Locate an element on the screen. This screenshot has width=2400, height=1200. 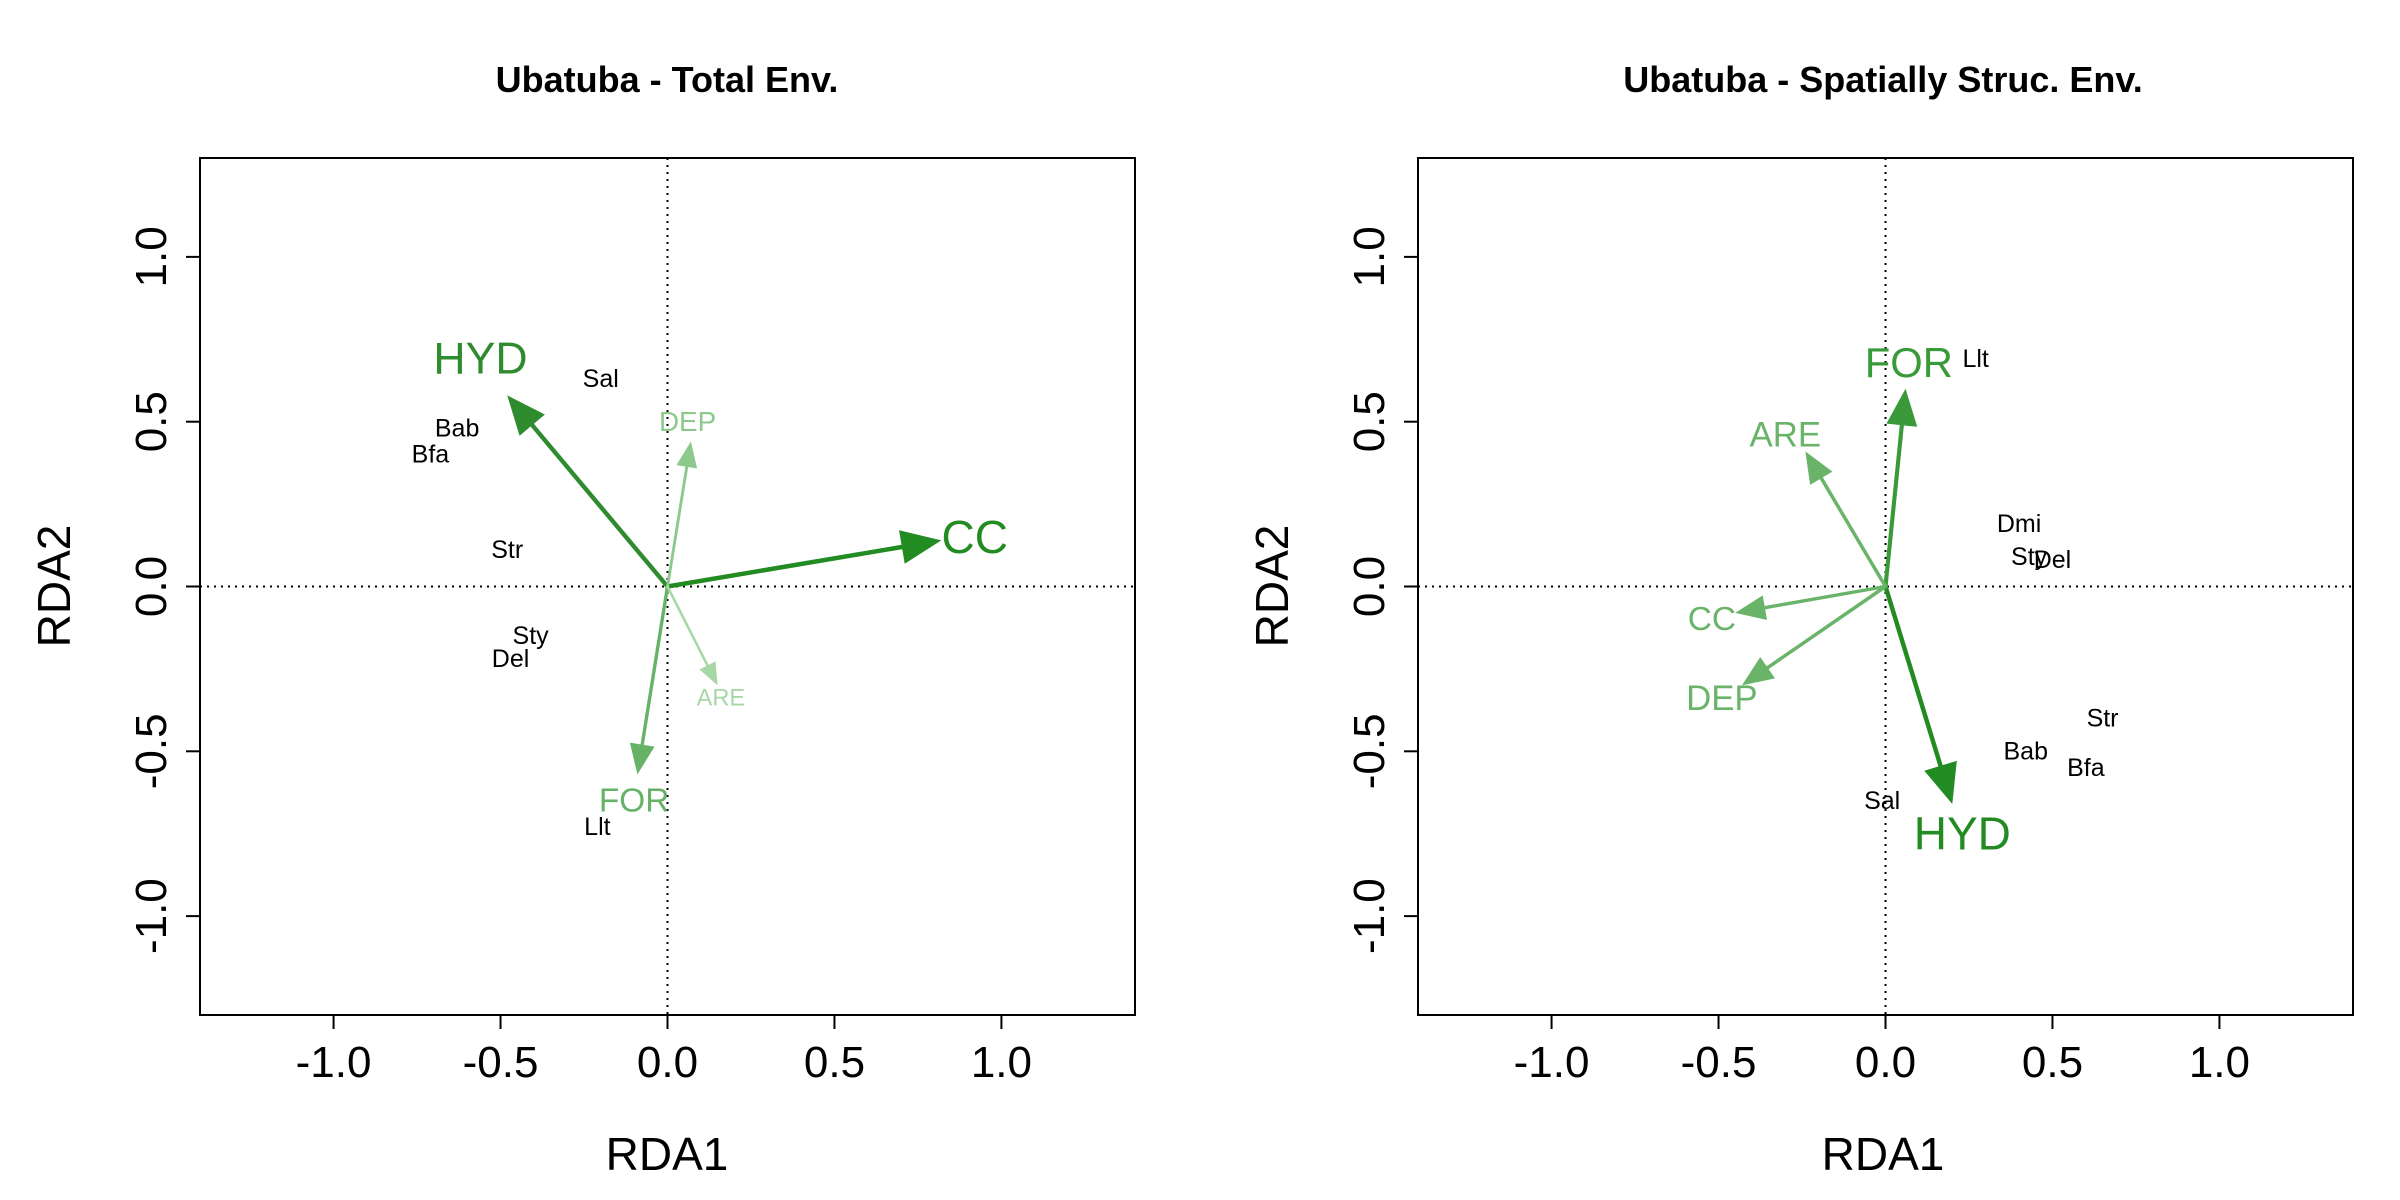
species-label-dmi: Dmi is located at coordinates (2019, 524).